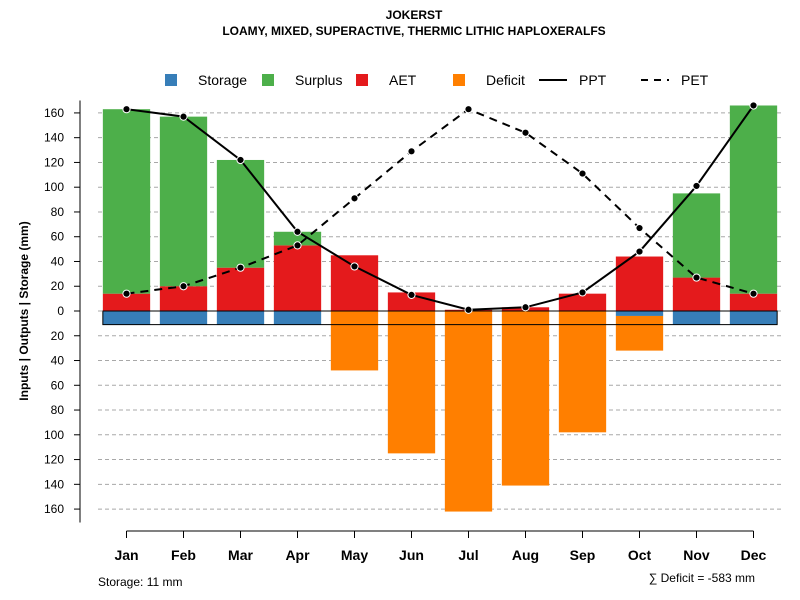  I want to click on x-tick-label-jun: Jun, so click(411, 555).